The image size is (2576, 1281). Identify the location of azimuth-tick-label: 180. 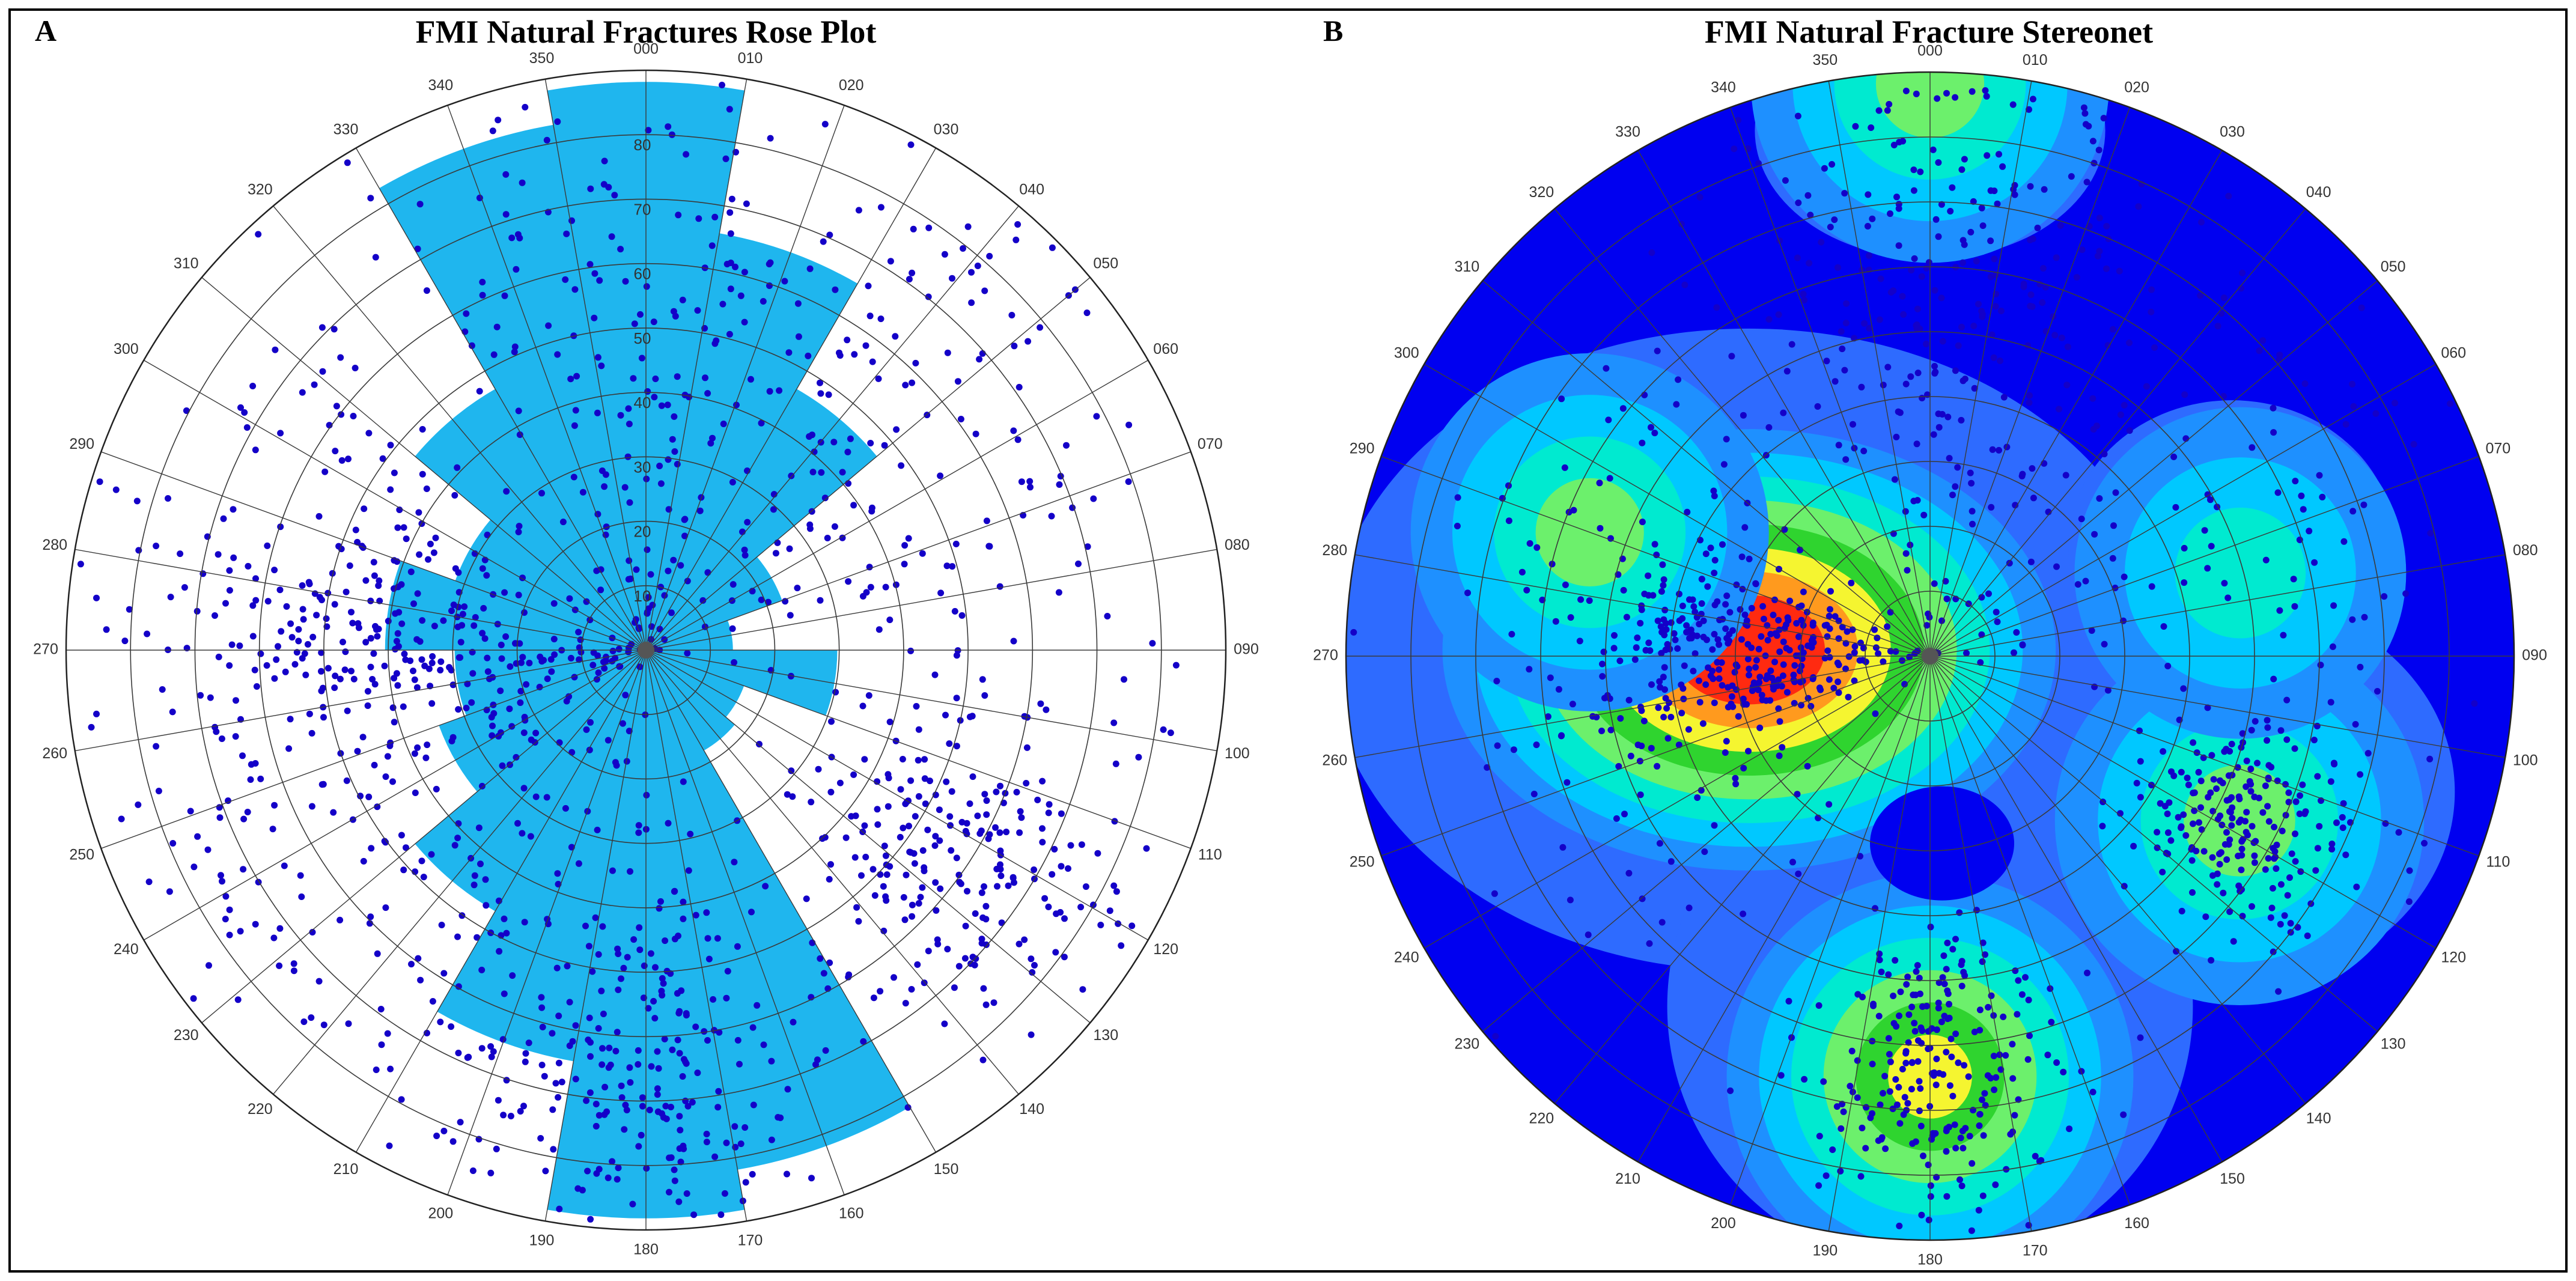
(1930, 1260).